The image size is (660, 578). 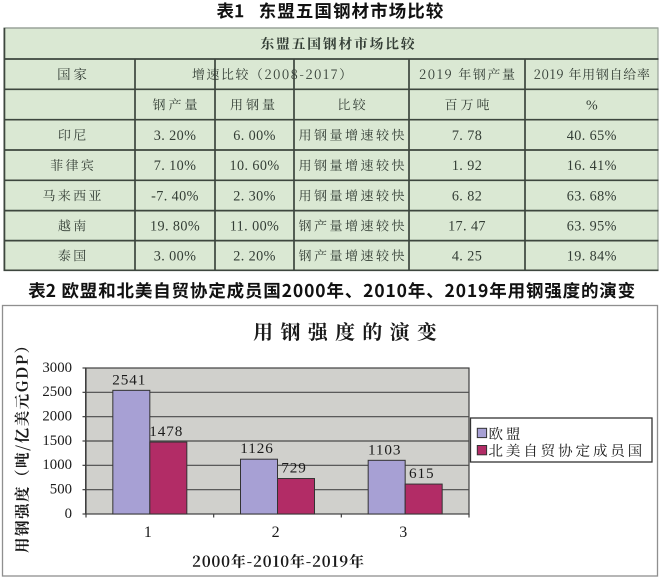 I want to click on svg-text: 1103, so click(x=384, y=449).